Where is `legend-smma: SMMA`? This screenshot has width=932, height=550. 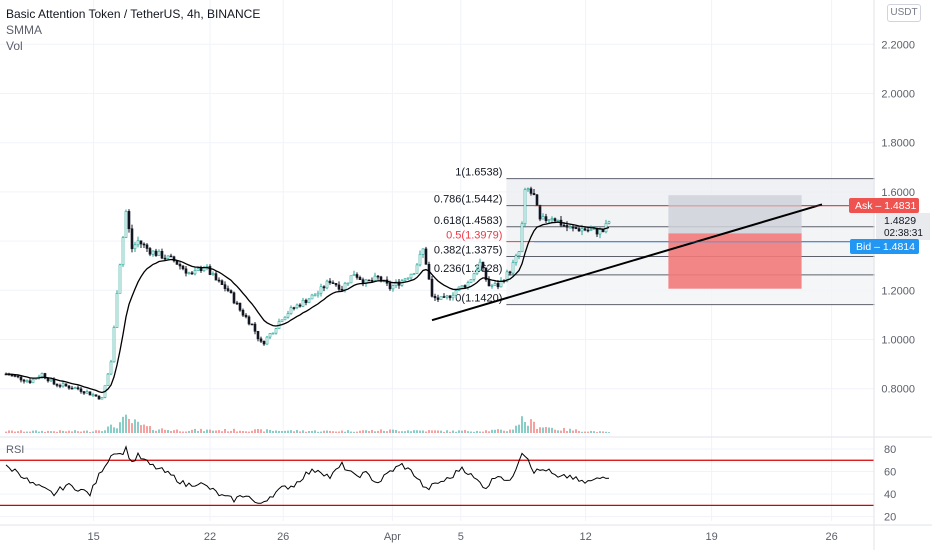 legend-smma: SMMA is located at coordinates (24, 30).